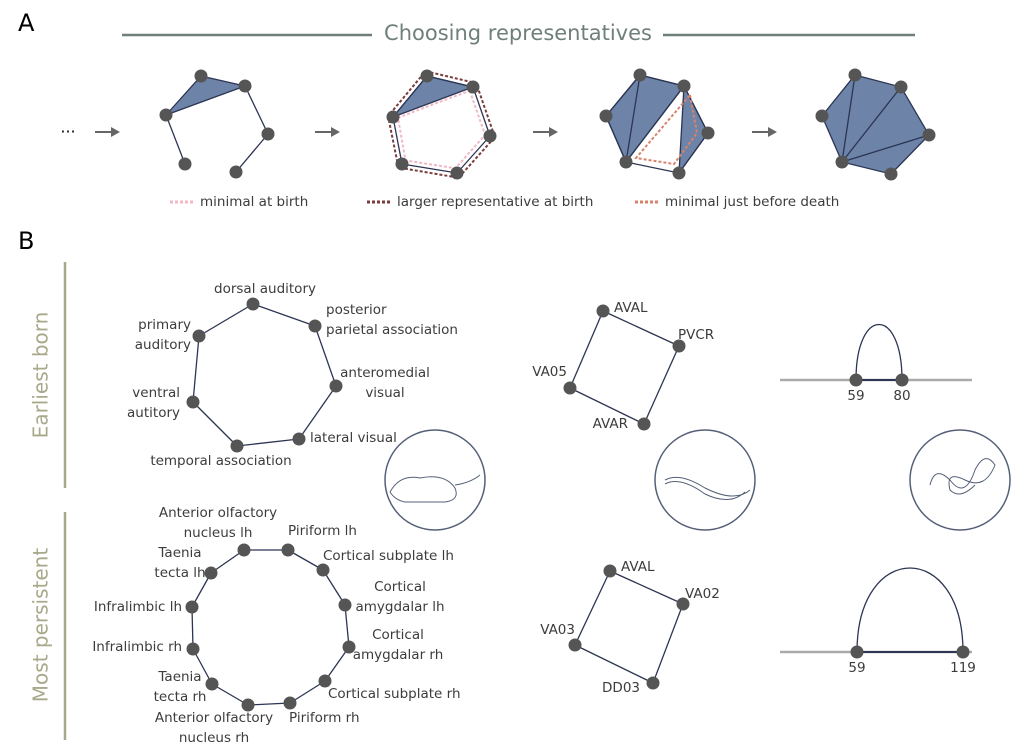 The width and height of the screenshot is (1024, 744). I want to click on panel-label: A, so click(26, 23).